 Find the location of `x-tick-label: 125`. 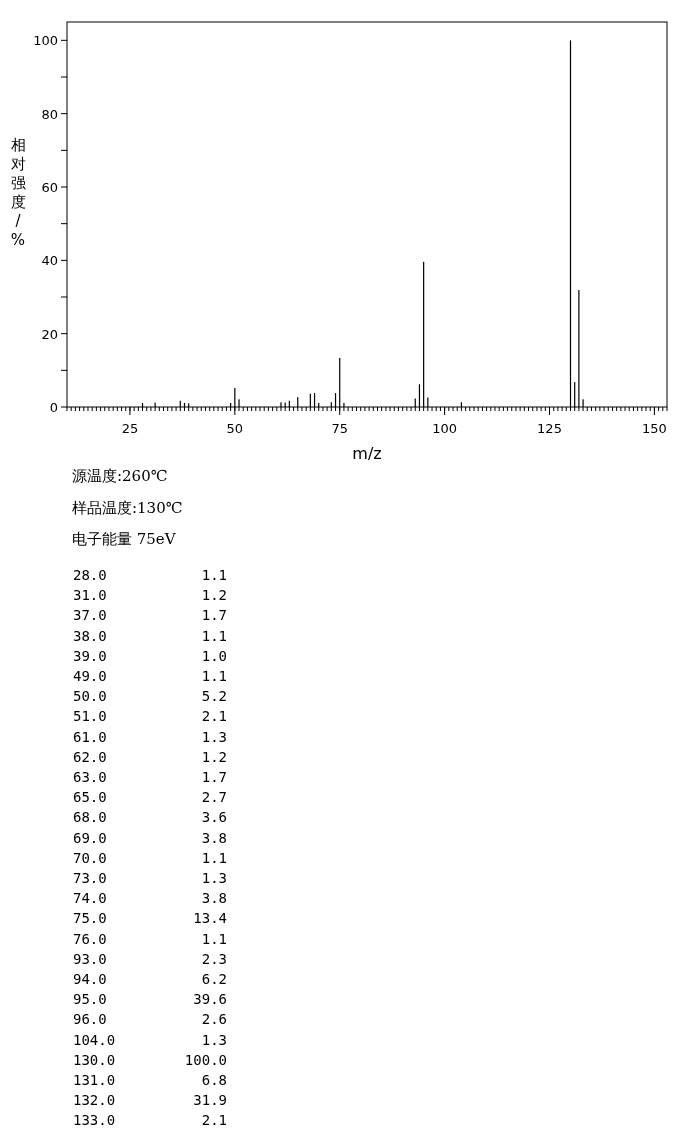

x-tick-label: 125 is located at coordinates (549, 428).